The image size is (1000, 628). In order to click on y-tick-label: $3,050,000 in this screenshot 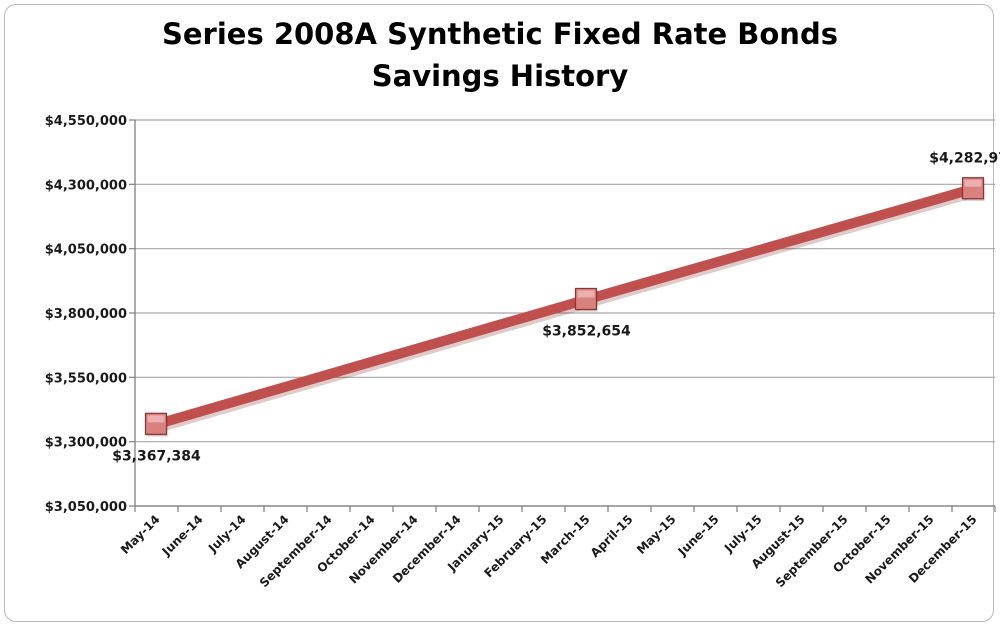, I will do `click(86, 507)`.